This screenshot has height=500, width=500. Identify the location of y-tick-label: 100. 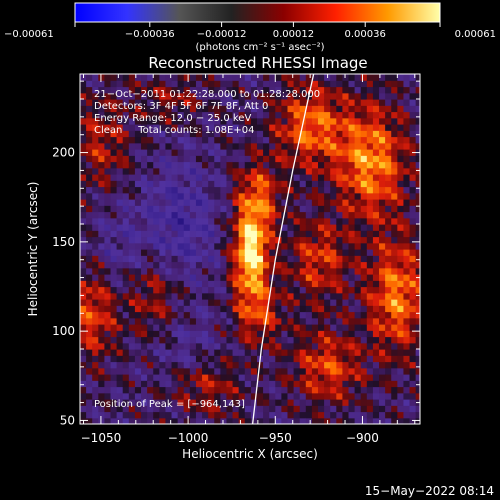
(63, 331).